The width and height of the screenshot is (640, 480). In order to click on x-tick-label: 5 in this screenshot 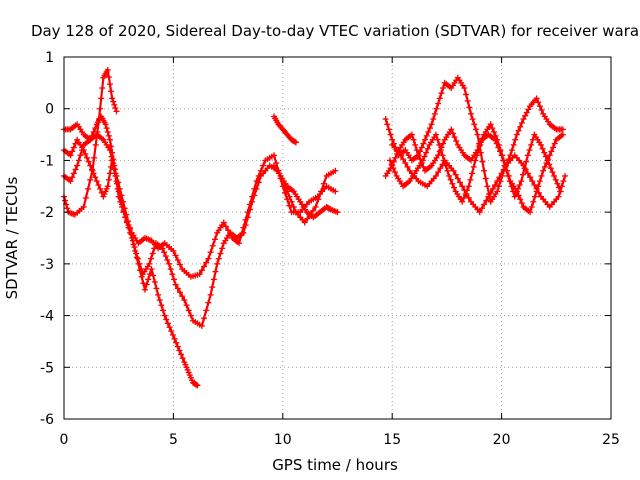, I will do `click(173, 440)`.